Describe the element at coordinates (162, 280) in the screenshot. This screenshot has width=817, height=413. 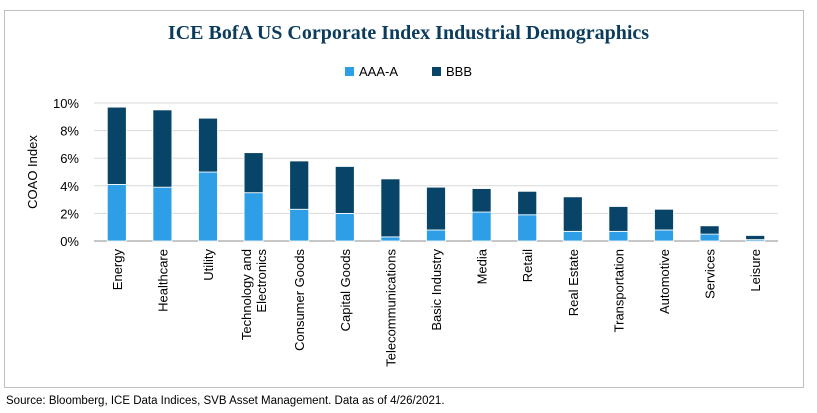
I see `x-tick-label: Healthcare` at that location.